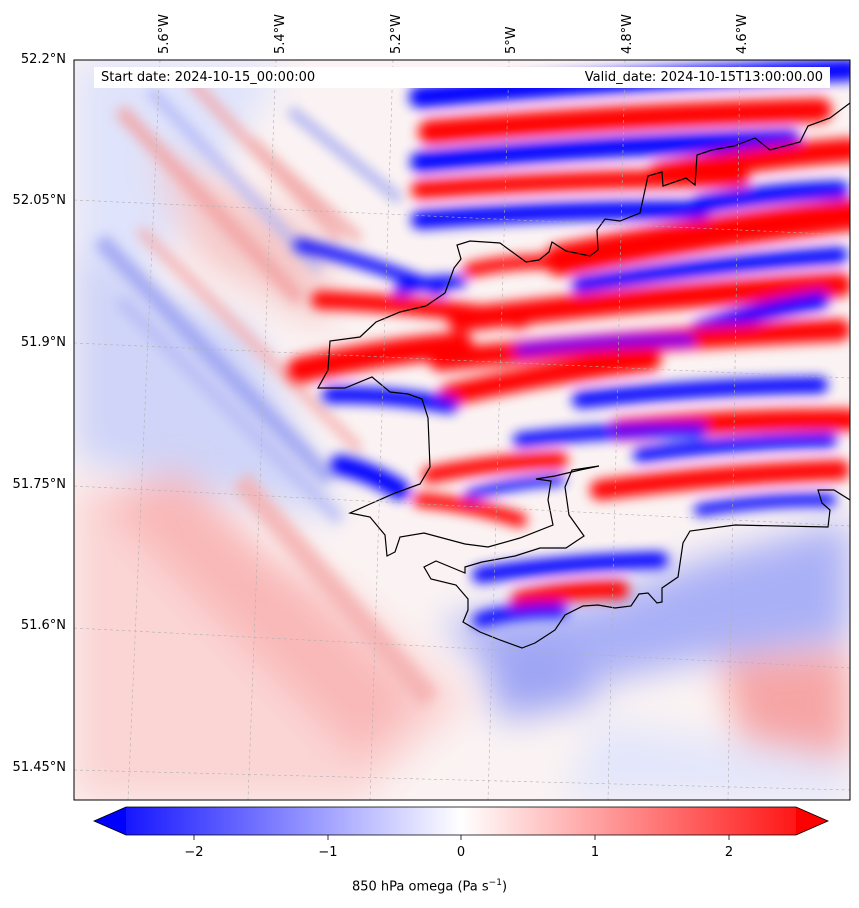 The width and height of the screenshot is (859, 908). What do you see at coordinates (39, 767) in the screenshot?
I see `lat-label-51-45: 51.45°N` at bounding box center [39, 767].